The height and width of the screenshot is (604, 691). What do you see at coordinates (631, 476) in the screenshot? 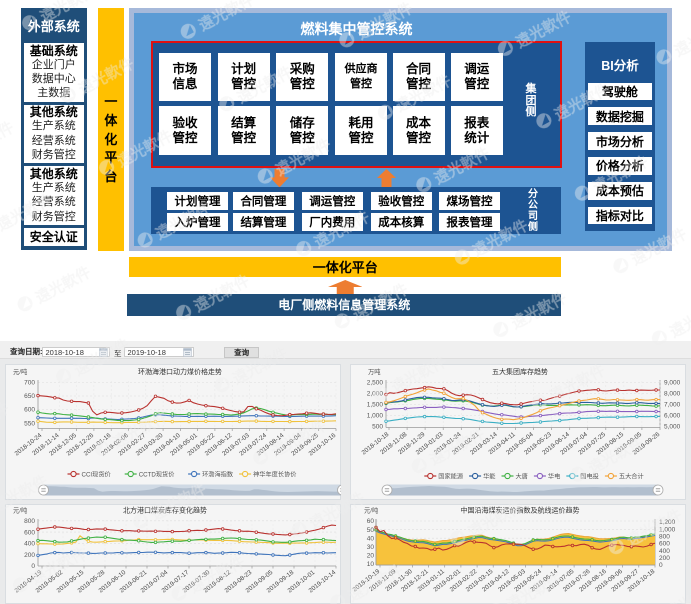
I see `svg-text: 五大合计` at bounding box center [631, 476].